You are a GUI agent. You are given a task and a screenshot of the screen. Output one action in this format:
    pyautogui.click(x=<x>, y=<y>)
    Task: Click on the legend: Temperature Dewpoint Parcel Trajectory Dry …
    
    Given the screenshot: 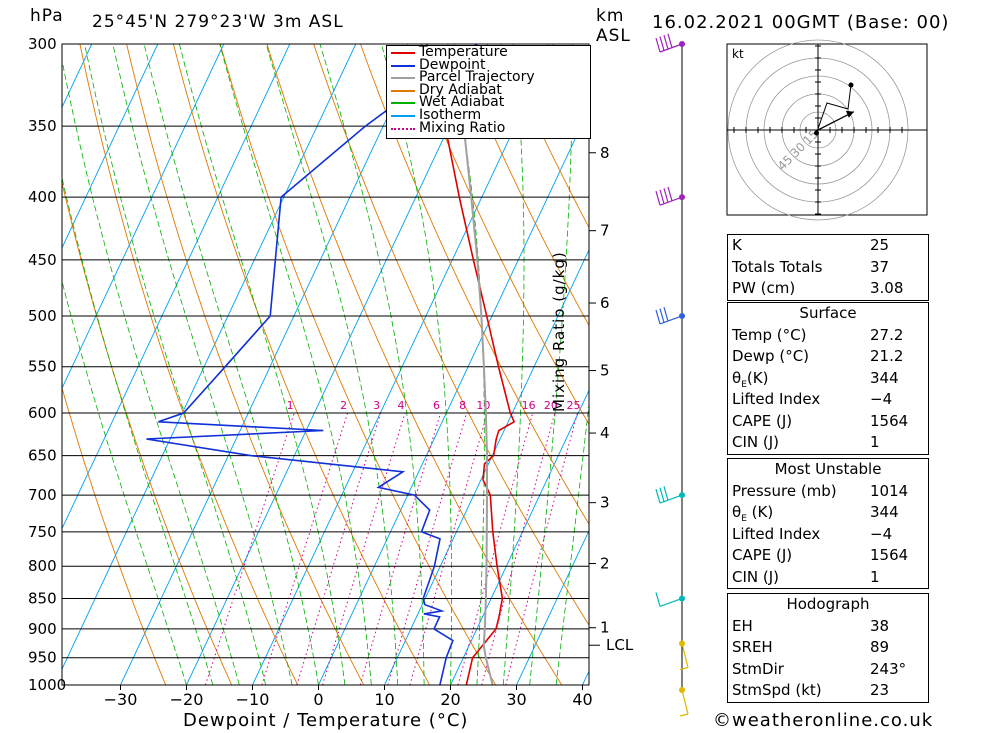 What is the action you would take?
    pyautogui.click(x=488, y=92)
    